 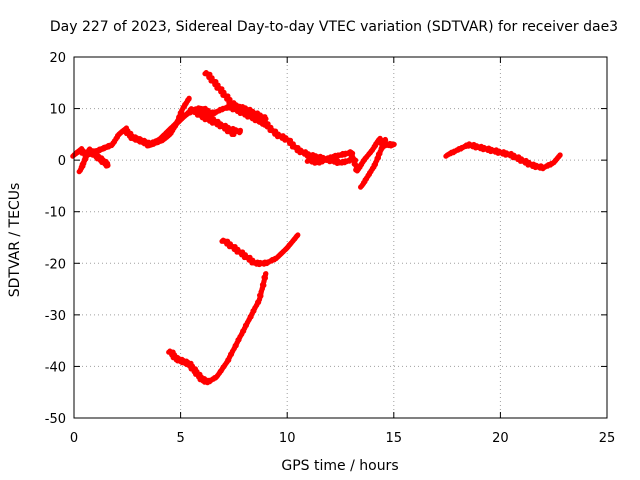 I want to click on y-tick-label: 20, so click(x=57, y=58).